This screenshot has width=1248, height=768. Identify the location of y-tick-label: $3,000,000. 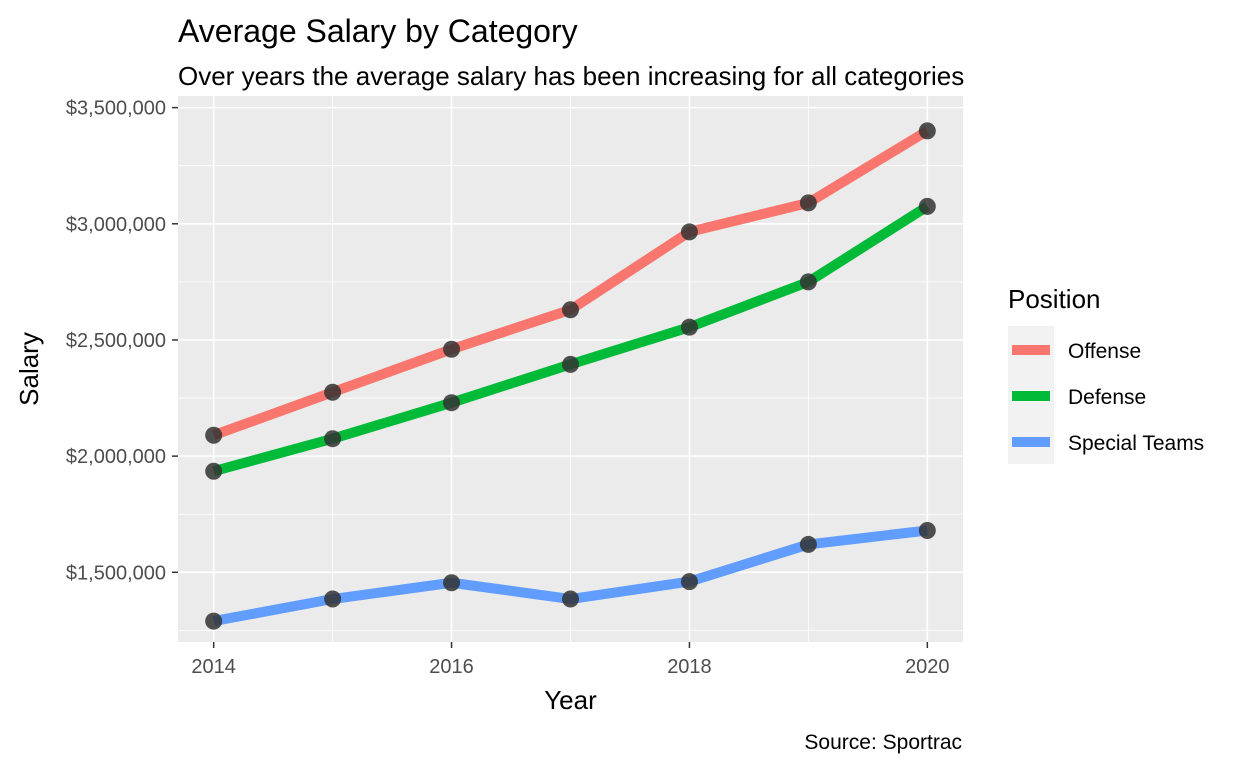
(116, 225).